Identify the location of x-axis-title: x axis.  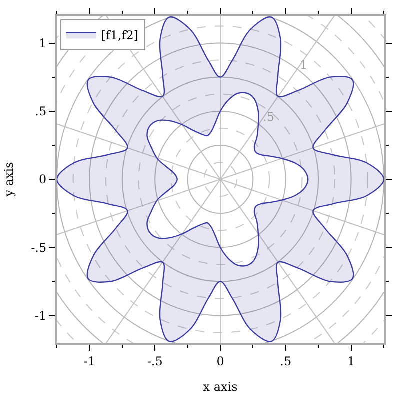
(220, 387).